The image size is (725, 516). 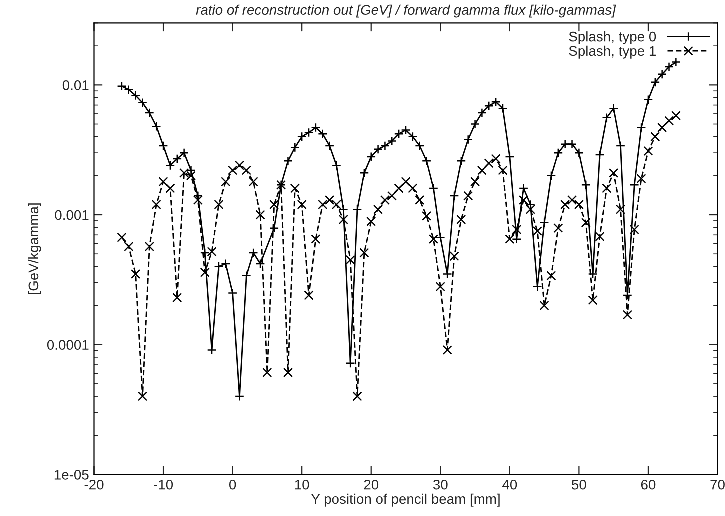 What do you see at coordinates (68, 345) in the screenshot?
I see `y-tick-label: 0.0001` at bounding box center [68, 345].